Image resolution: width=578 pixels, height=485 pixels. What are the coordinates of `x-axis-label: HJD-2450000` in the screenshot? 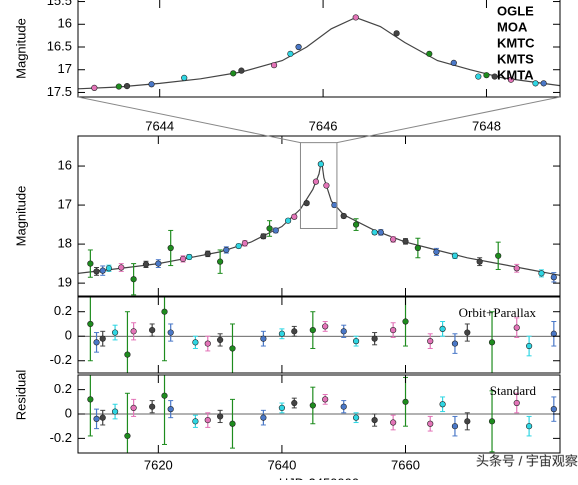 It's located at (319, 477).